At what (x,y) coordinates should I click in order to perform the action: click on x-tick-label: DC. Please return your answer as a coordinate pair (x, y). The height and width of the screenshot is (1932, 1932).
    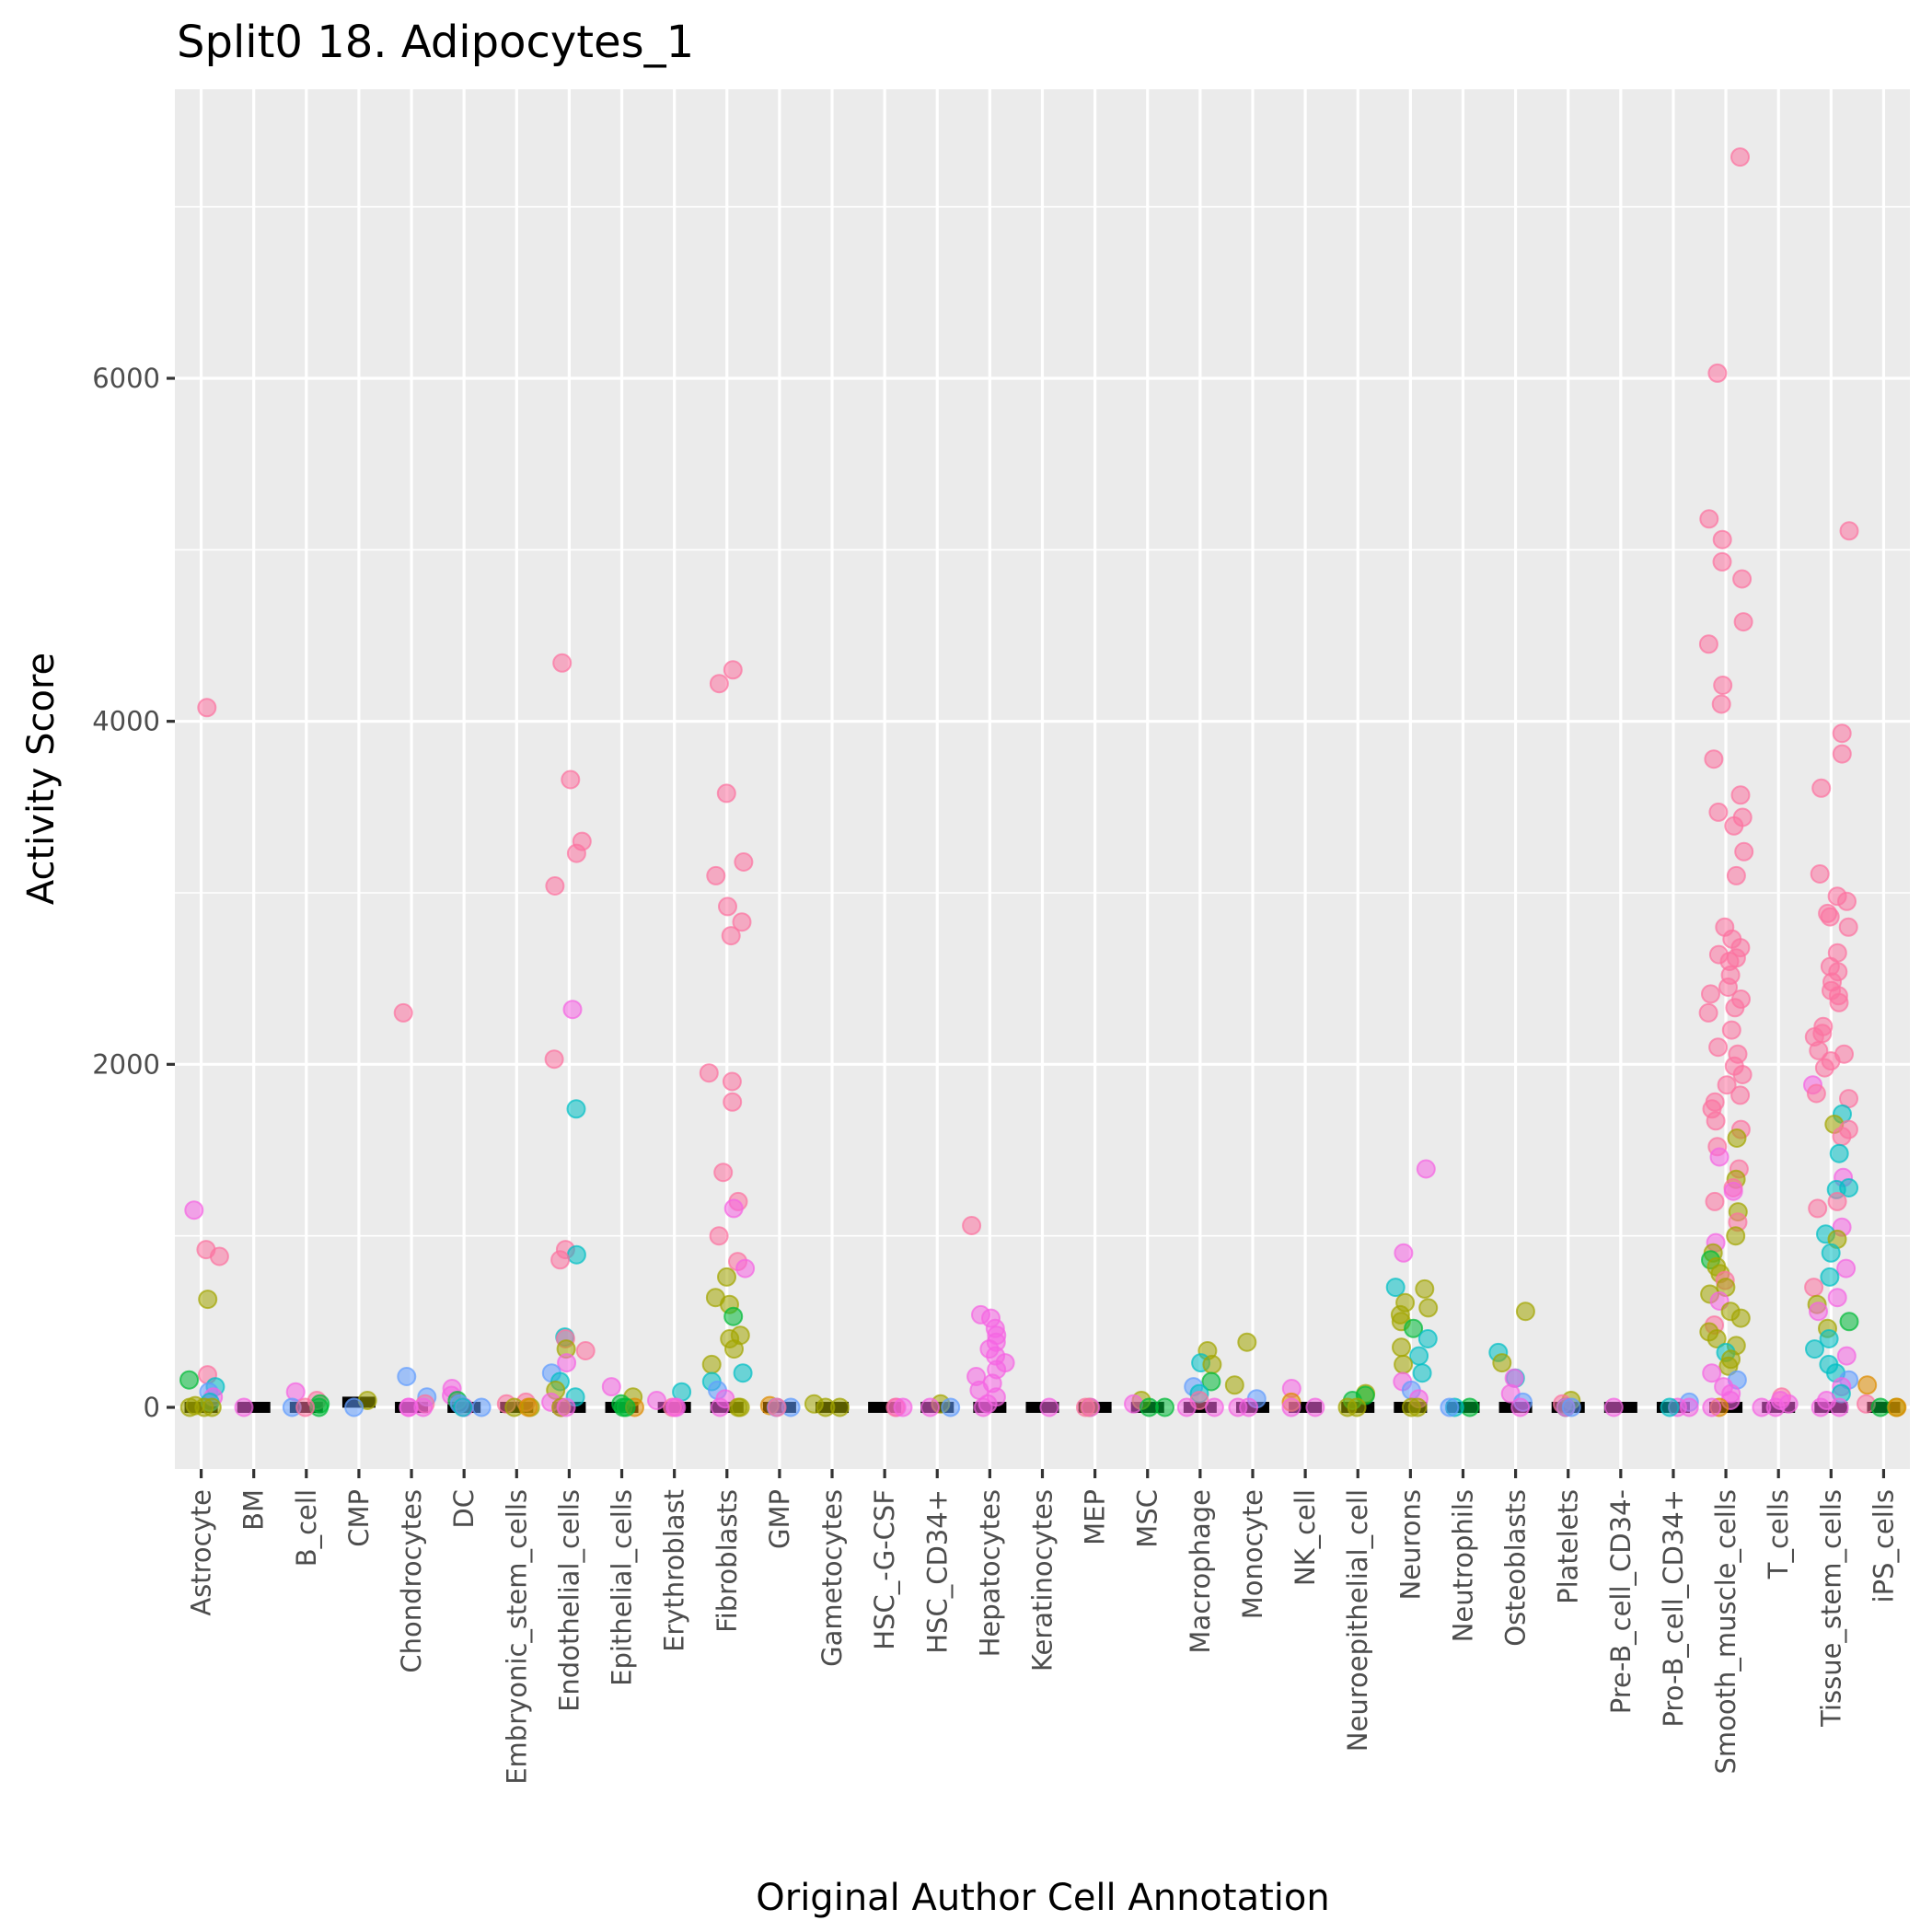
    Looking at the image, I should click on (464, 1509).